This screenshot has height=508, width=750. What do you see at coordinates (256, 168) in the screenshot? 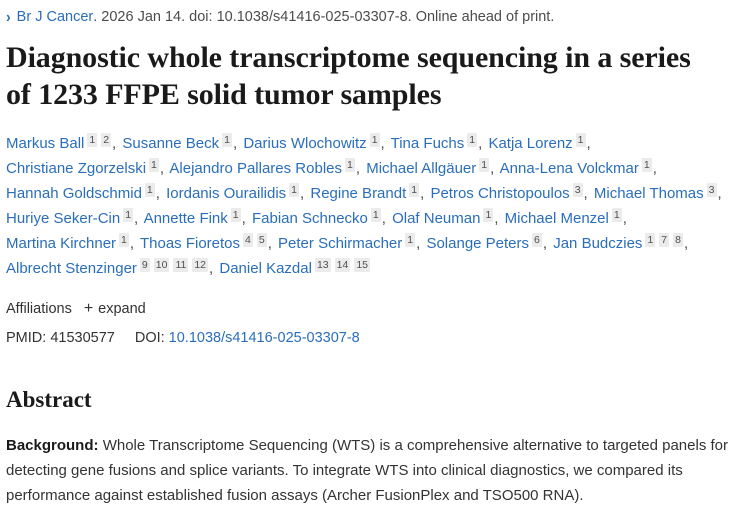
I see `author-link: Alejandro Pallares Robles` at bounding box center [256, 168].